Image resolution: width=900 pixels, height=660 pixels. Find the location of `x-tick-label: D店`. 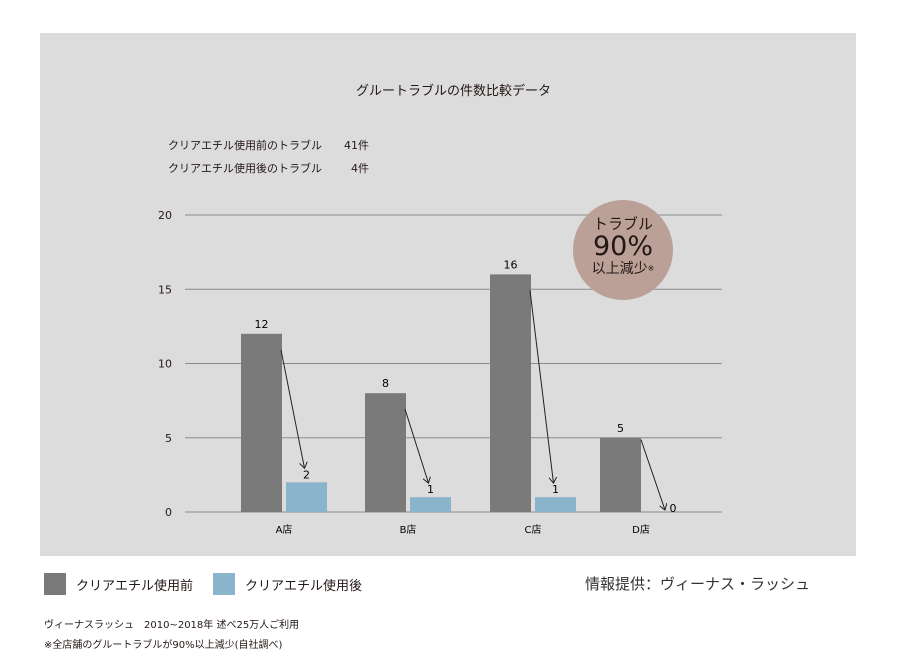

x-tick-label: D店 is located at coordinates (641, 529).